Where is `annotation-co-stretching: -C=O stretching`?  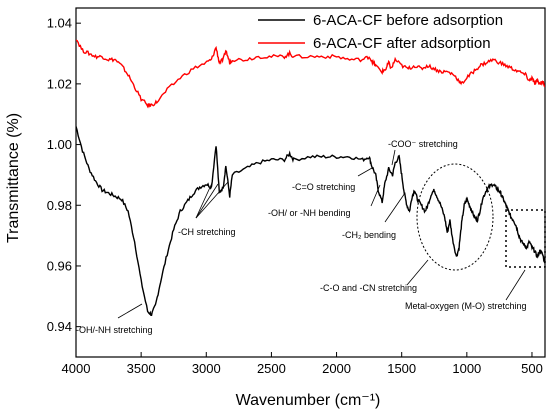
annotation-co-stretching: -C=O stretching is located at coordinates (323, 187).